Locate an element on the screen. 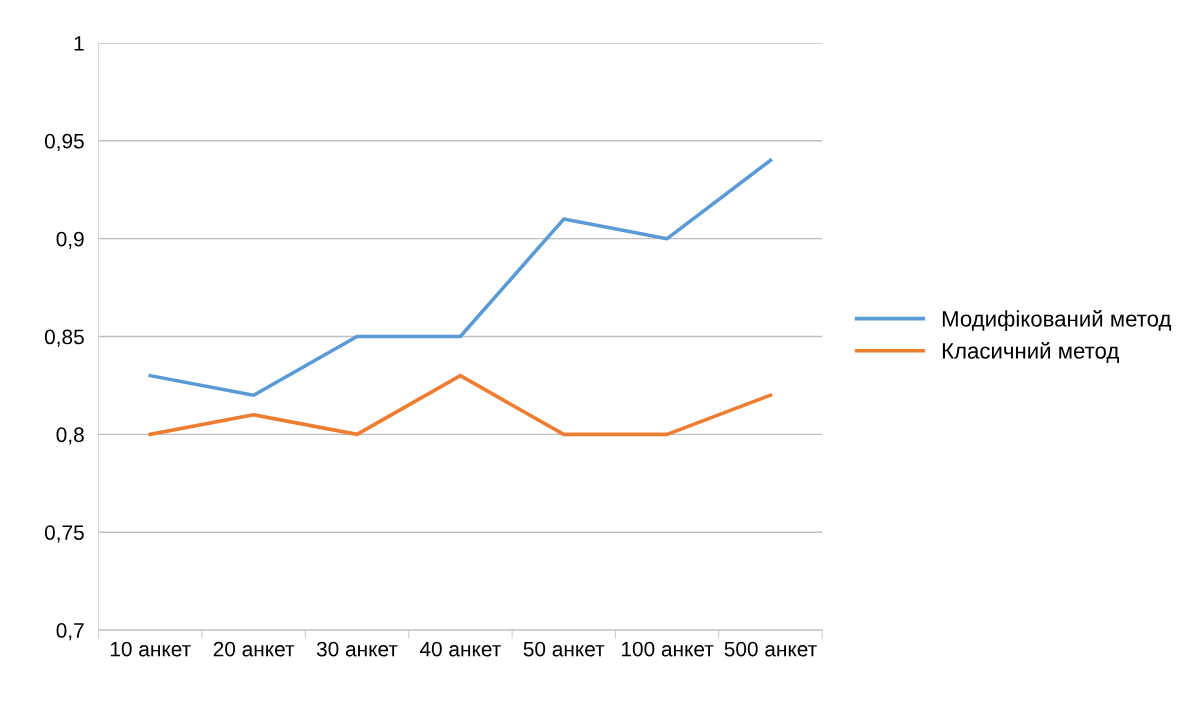 Image resolution: width=1202 pixels, height=716 pixels. y-tick-label: 0,9 is located at coordinates (70, 240).